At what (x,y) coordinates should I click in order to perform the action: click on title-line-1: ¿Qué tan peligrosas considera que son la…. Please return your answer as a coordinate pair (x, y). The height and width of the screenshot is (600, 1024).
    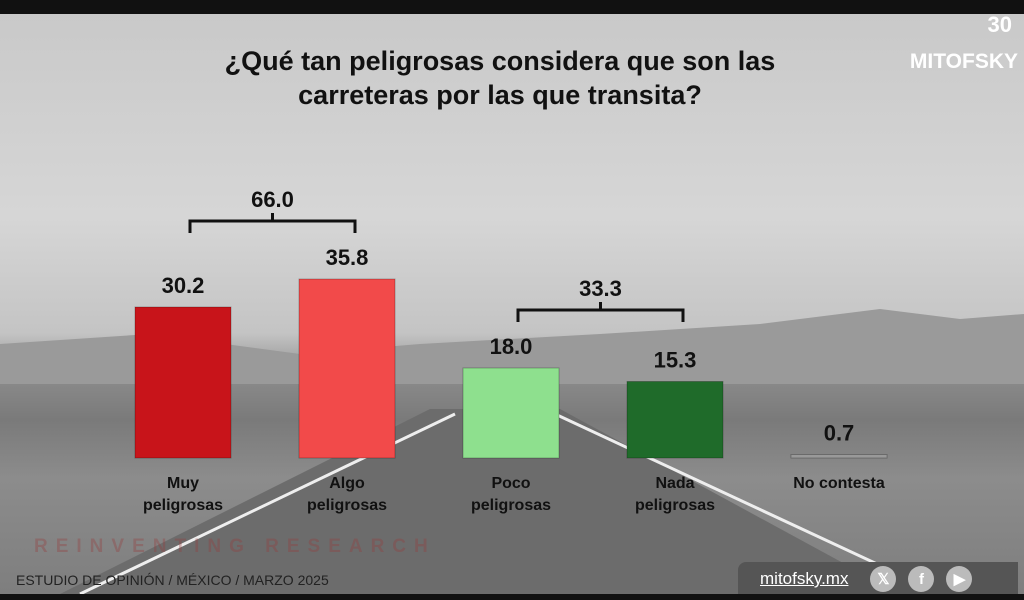
    Looking at the image, I should click on (500, 61).